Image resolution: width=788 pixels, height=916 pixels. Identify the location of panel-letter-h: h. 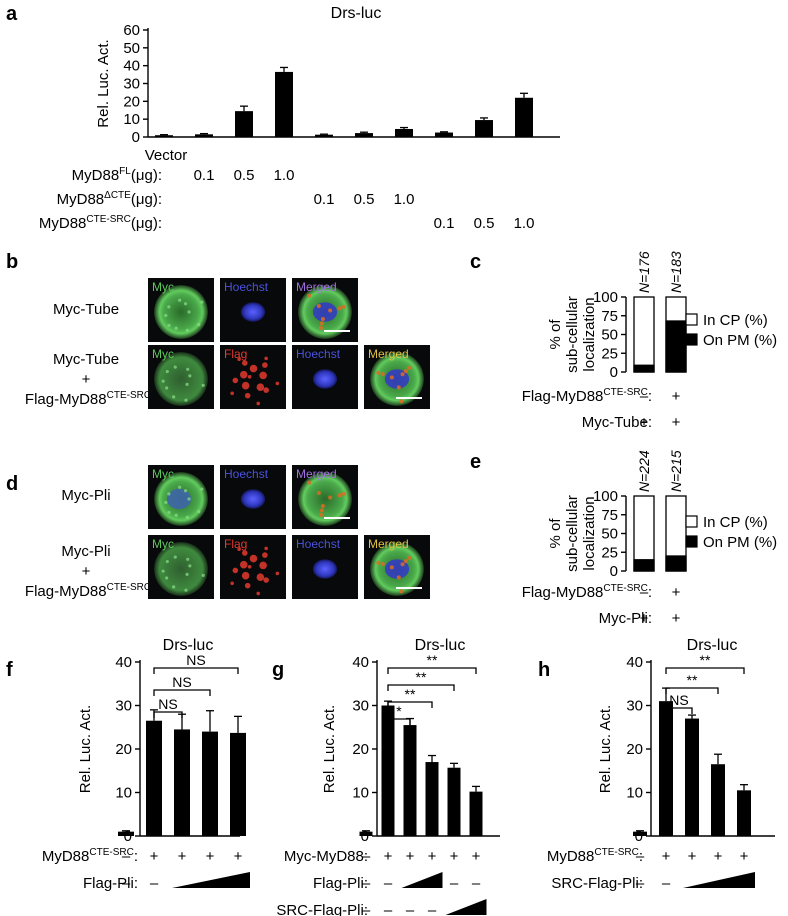
(544, 670).